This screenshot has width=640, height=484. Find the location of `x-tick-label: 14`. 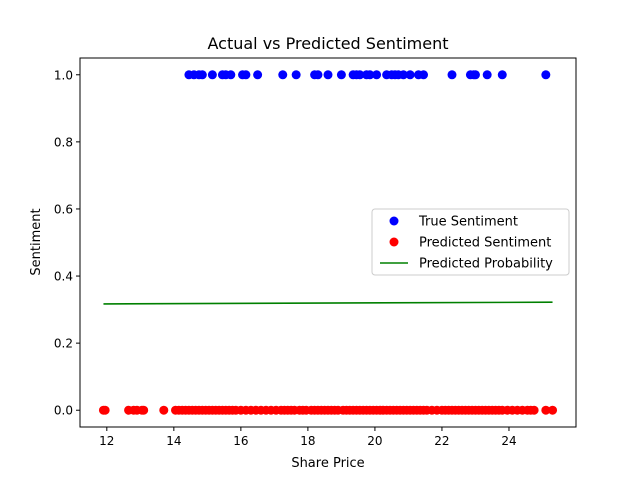

x-tick-label: 14 is located at coordinates (173, 441).